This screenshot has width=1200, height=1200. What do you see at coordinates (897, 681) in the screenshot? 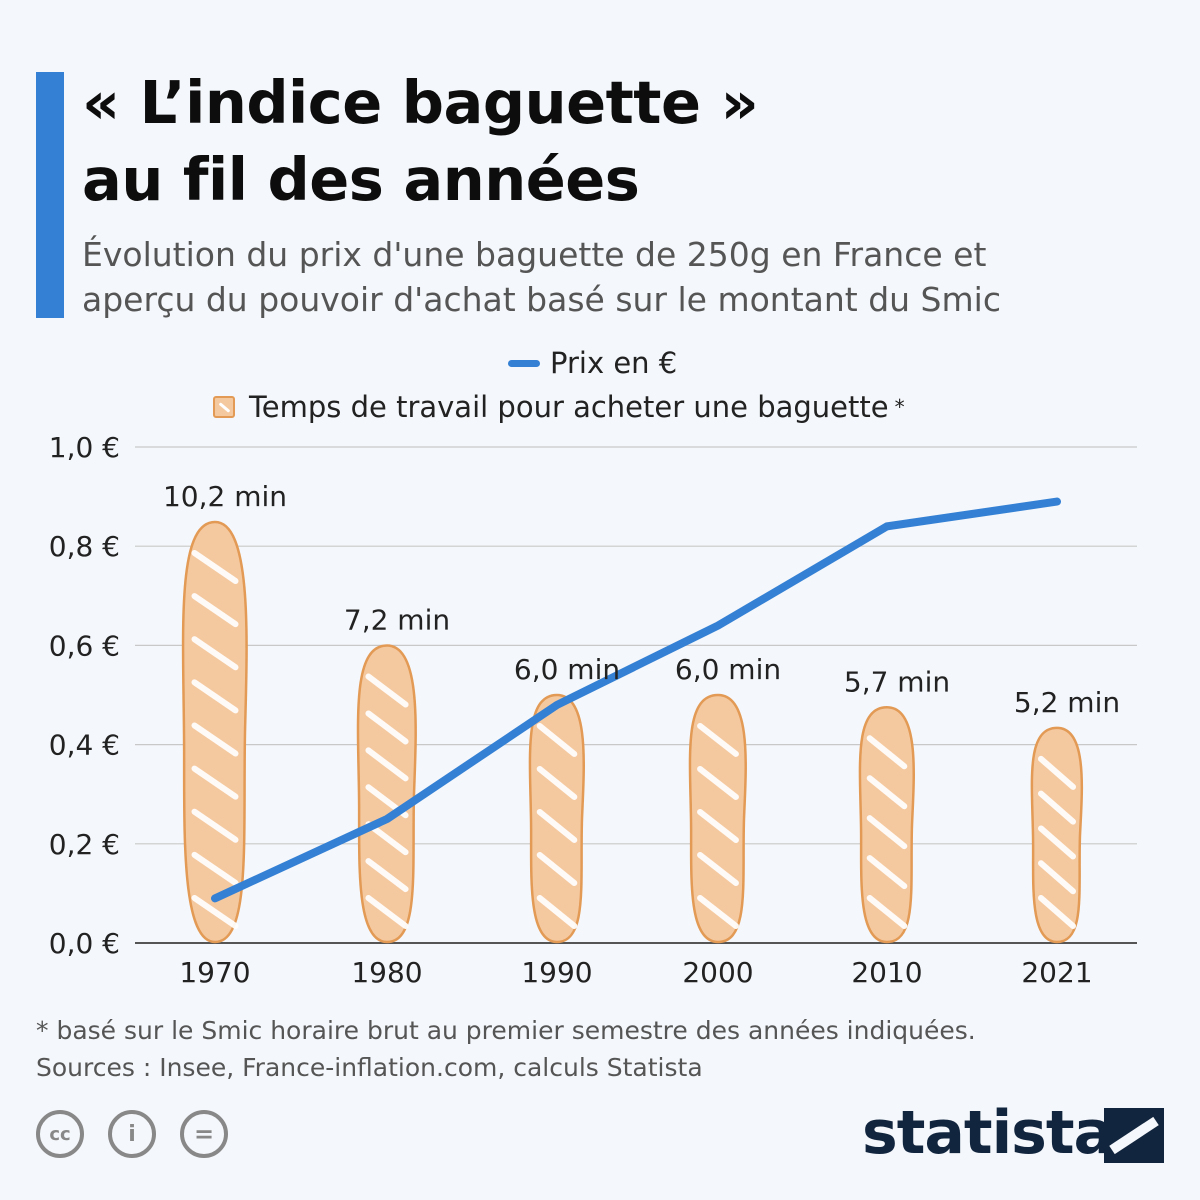
I see `work-time-label: 5,7 min` at bounding box center [897, 681].